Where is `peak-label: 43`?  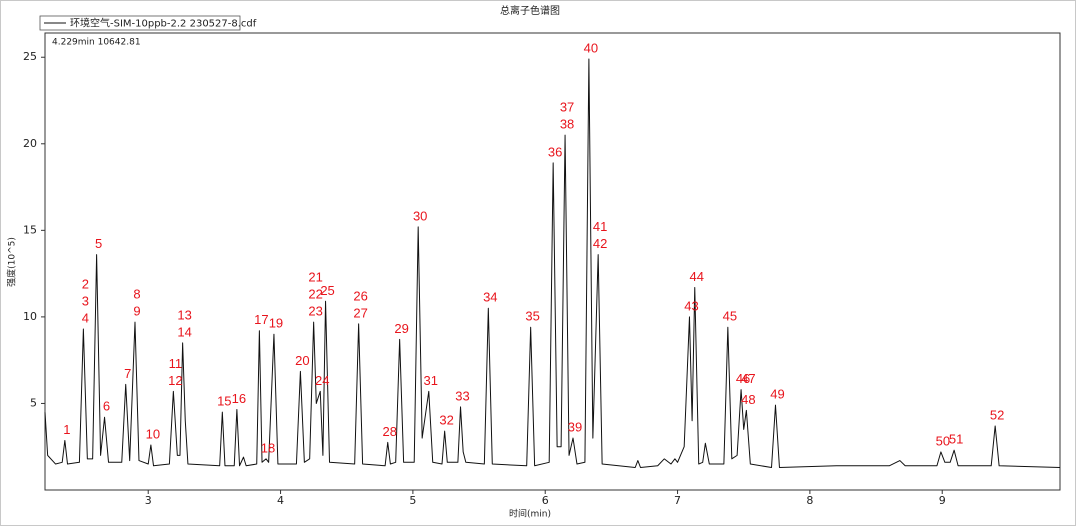
peak-label: 43 is located at coordinates (691, 305).